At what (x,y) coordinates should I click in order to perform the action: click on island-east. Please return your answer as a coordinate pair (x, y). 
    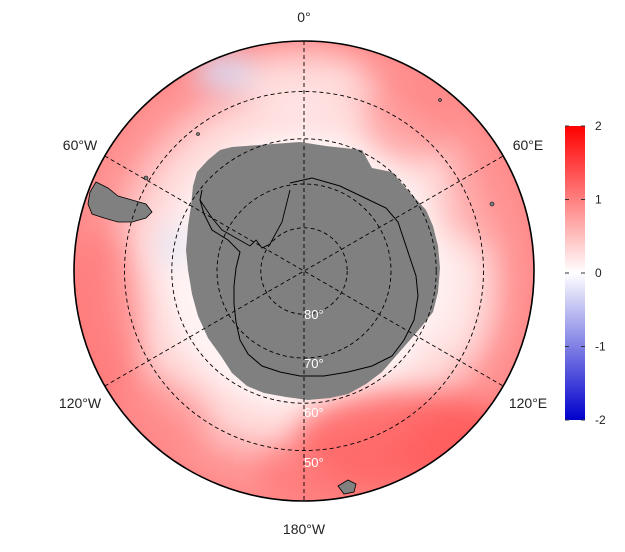
    Looking at the image, I should click on (492, 204).